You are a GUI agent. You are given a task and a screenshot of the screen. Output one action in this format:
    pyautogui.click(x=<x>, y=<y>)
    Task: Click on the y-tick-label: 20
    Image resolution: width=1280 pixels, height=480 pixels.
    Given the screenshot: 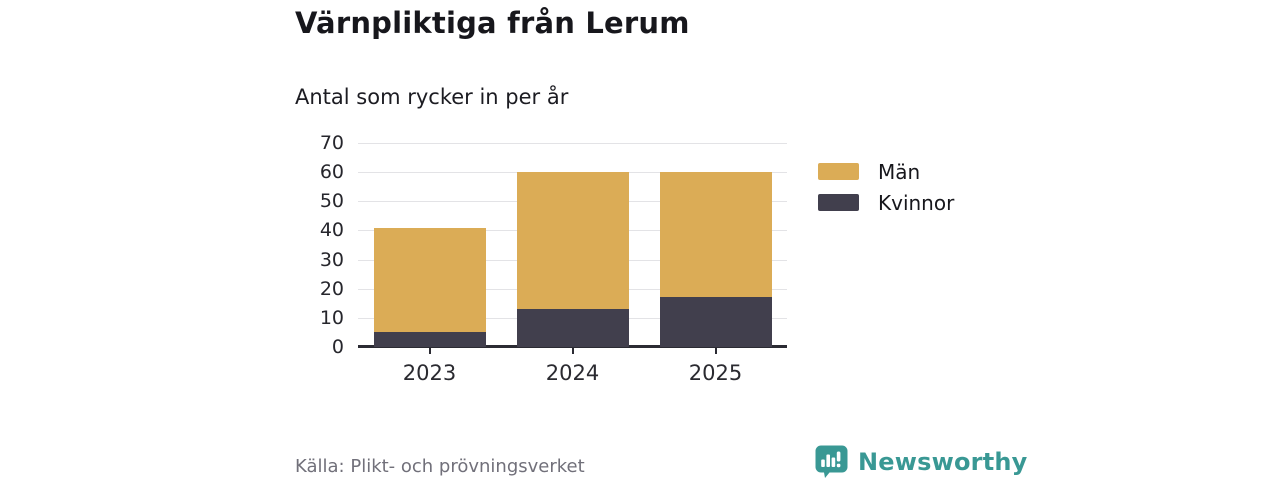 What is the action you would take?
    pyautogui.click(x=331, y=288)
    